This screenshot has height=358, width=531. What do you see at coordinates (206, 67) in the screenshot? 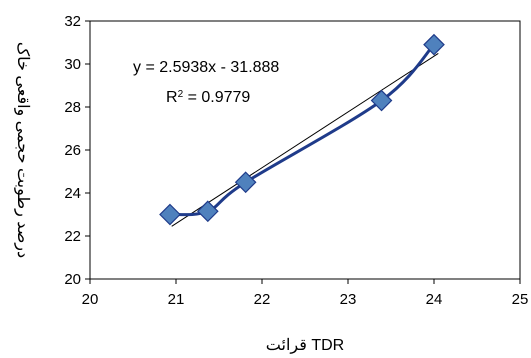
I see `trendline-equation: y = 2.5938x - 31.888` at bounding box center [206, 67].